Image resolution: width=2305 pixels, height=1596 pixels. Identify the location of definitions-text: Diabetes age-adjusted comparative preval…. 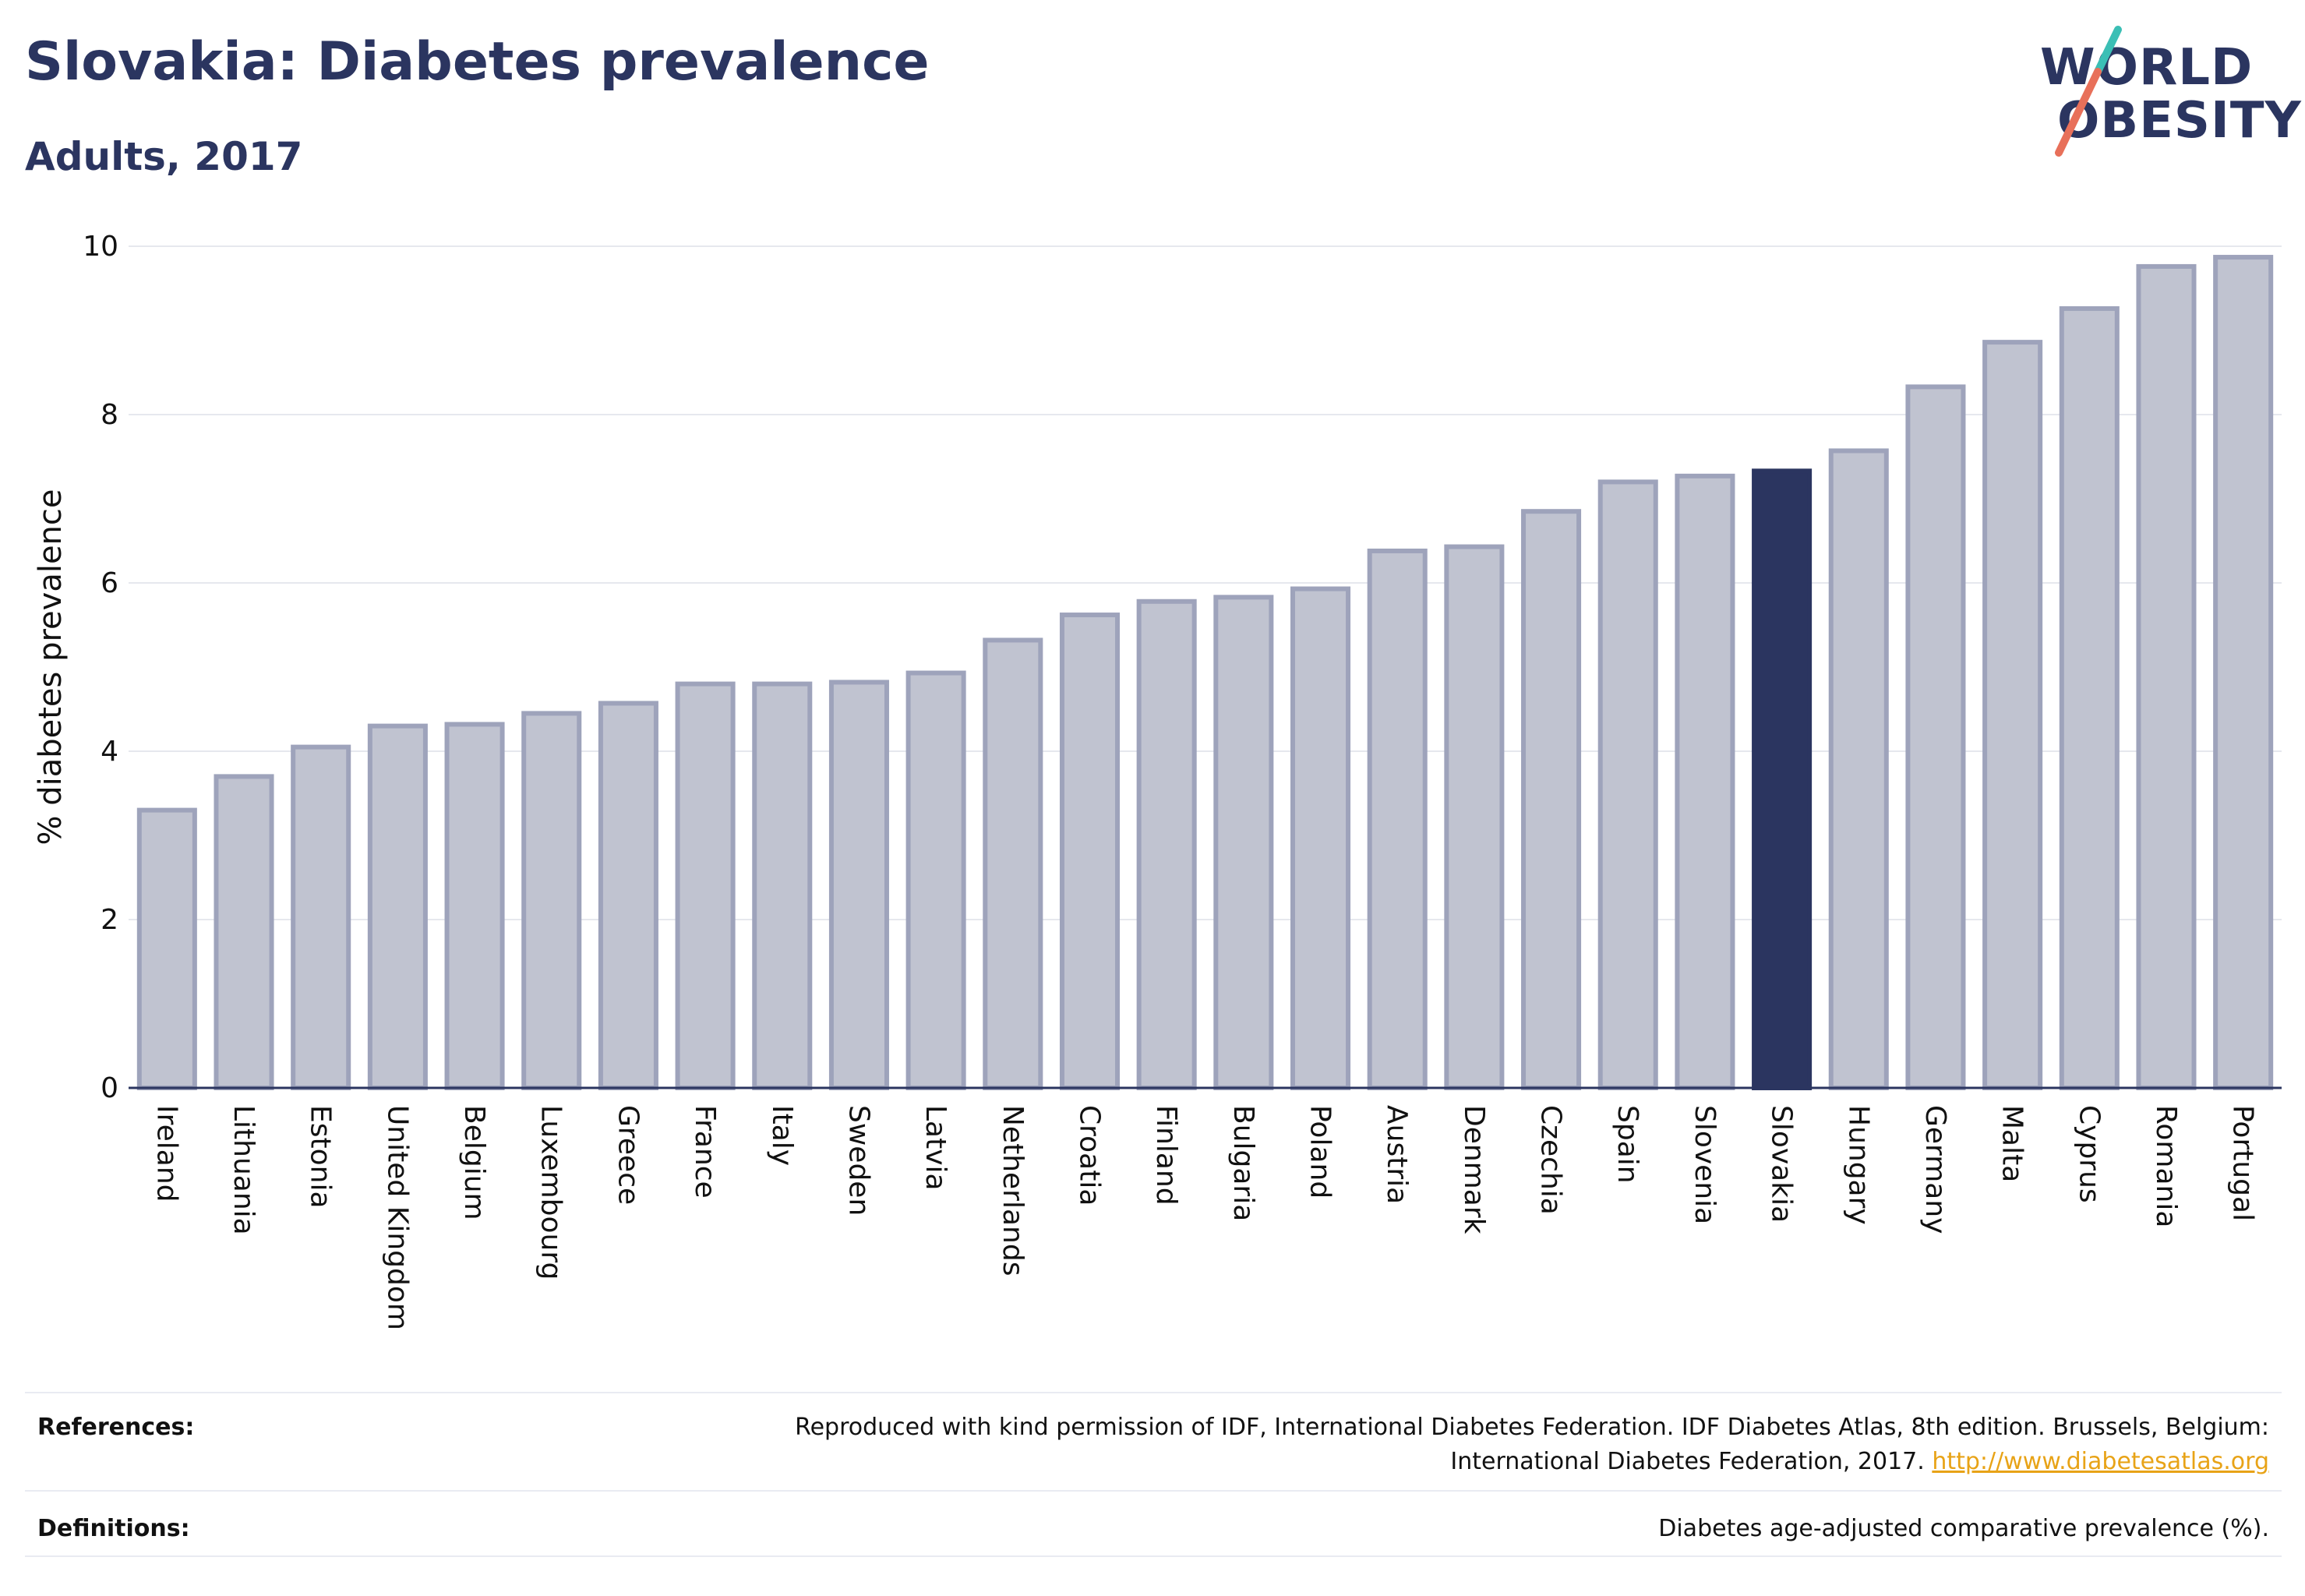
(1963, 1528).